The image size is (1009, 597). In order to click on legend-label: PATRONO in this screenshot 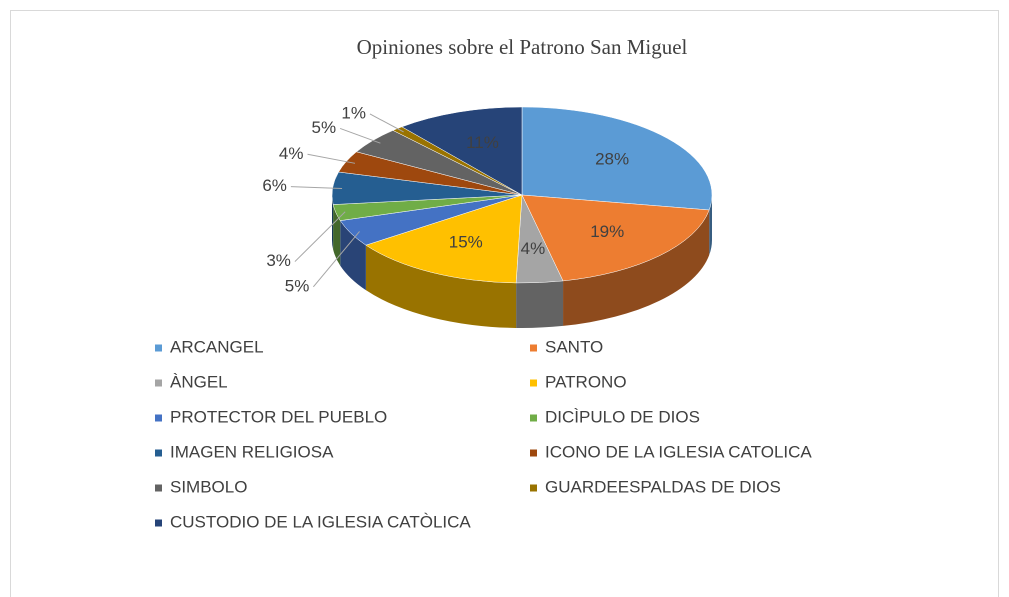, I will do `click(586, 381)`.